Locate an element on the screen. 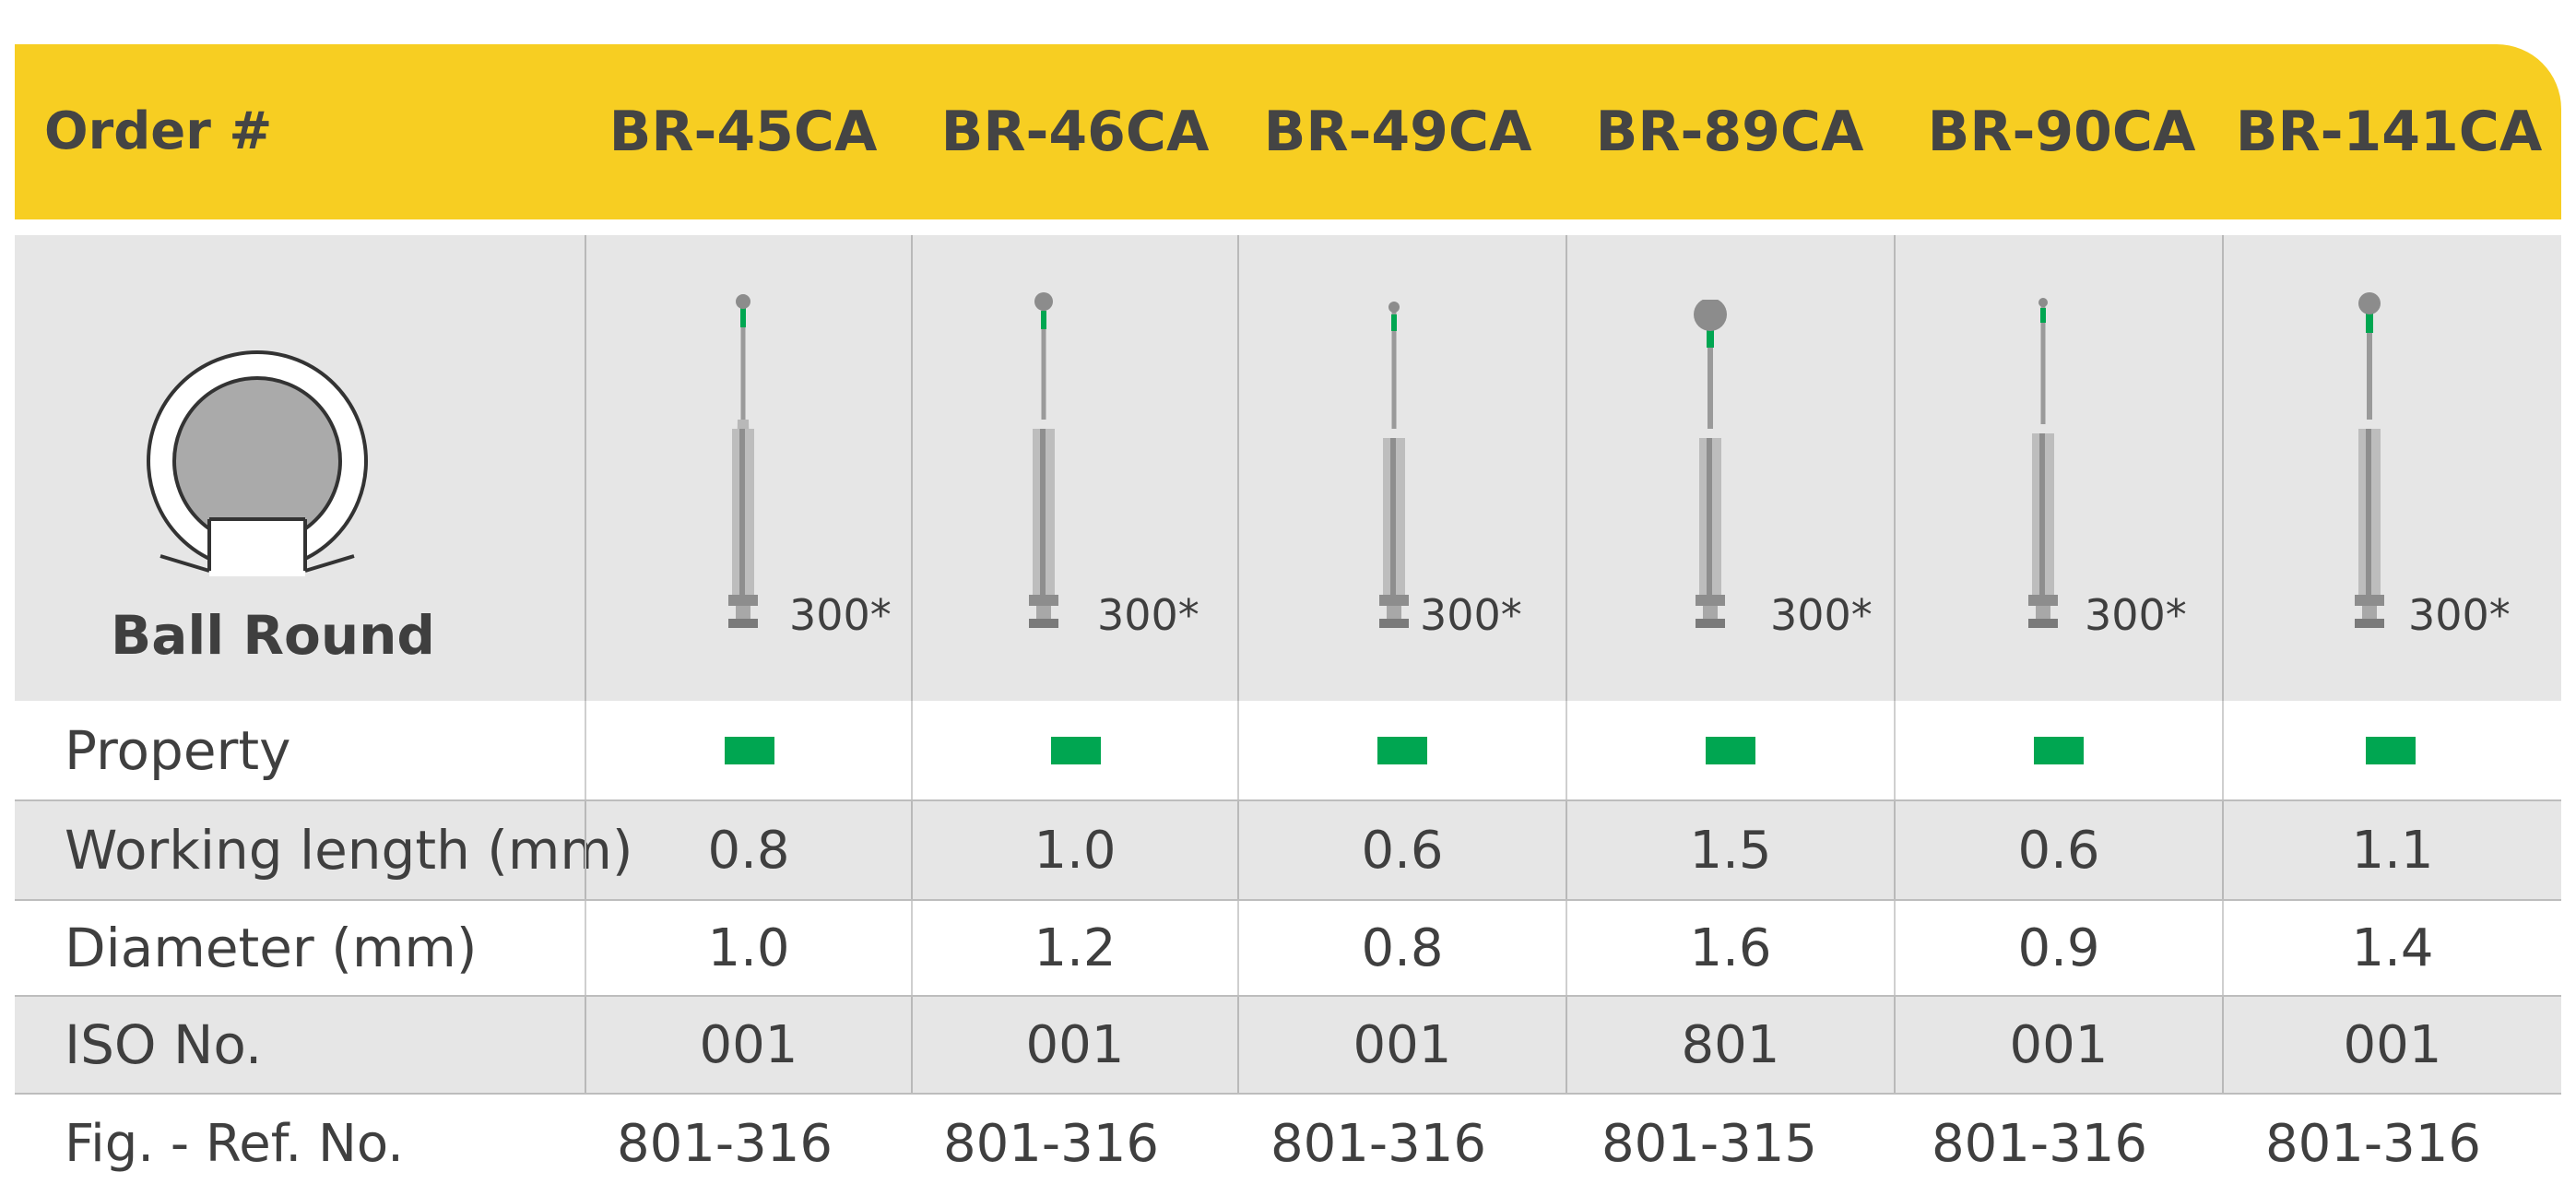  product-image-cell-3: 300* is located at coordinates (1401, 468).